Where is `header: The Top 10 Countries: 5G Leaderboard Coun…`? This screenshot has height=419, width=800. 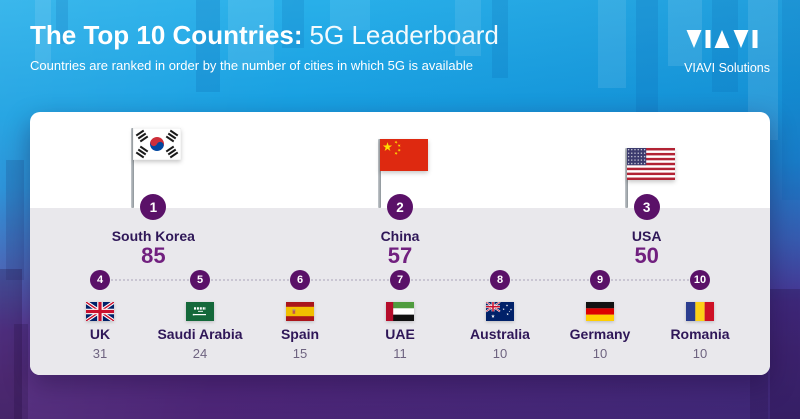
header: The Top 10 Countries: 5G Leaderboard Coun… is located at coordinates (264, 46).